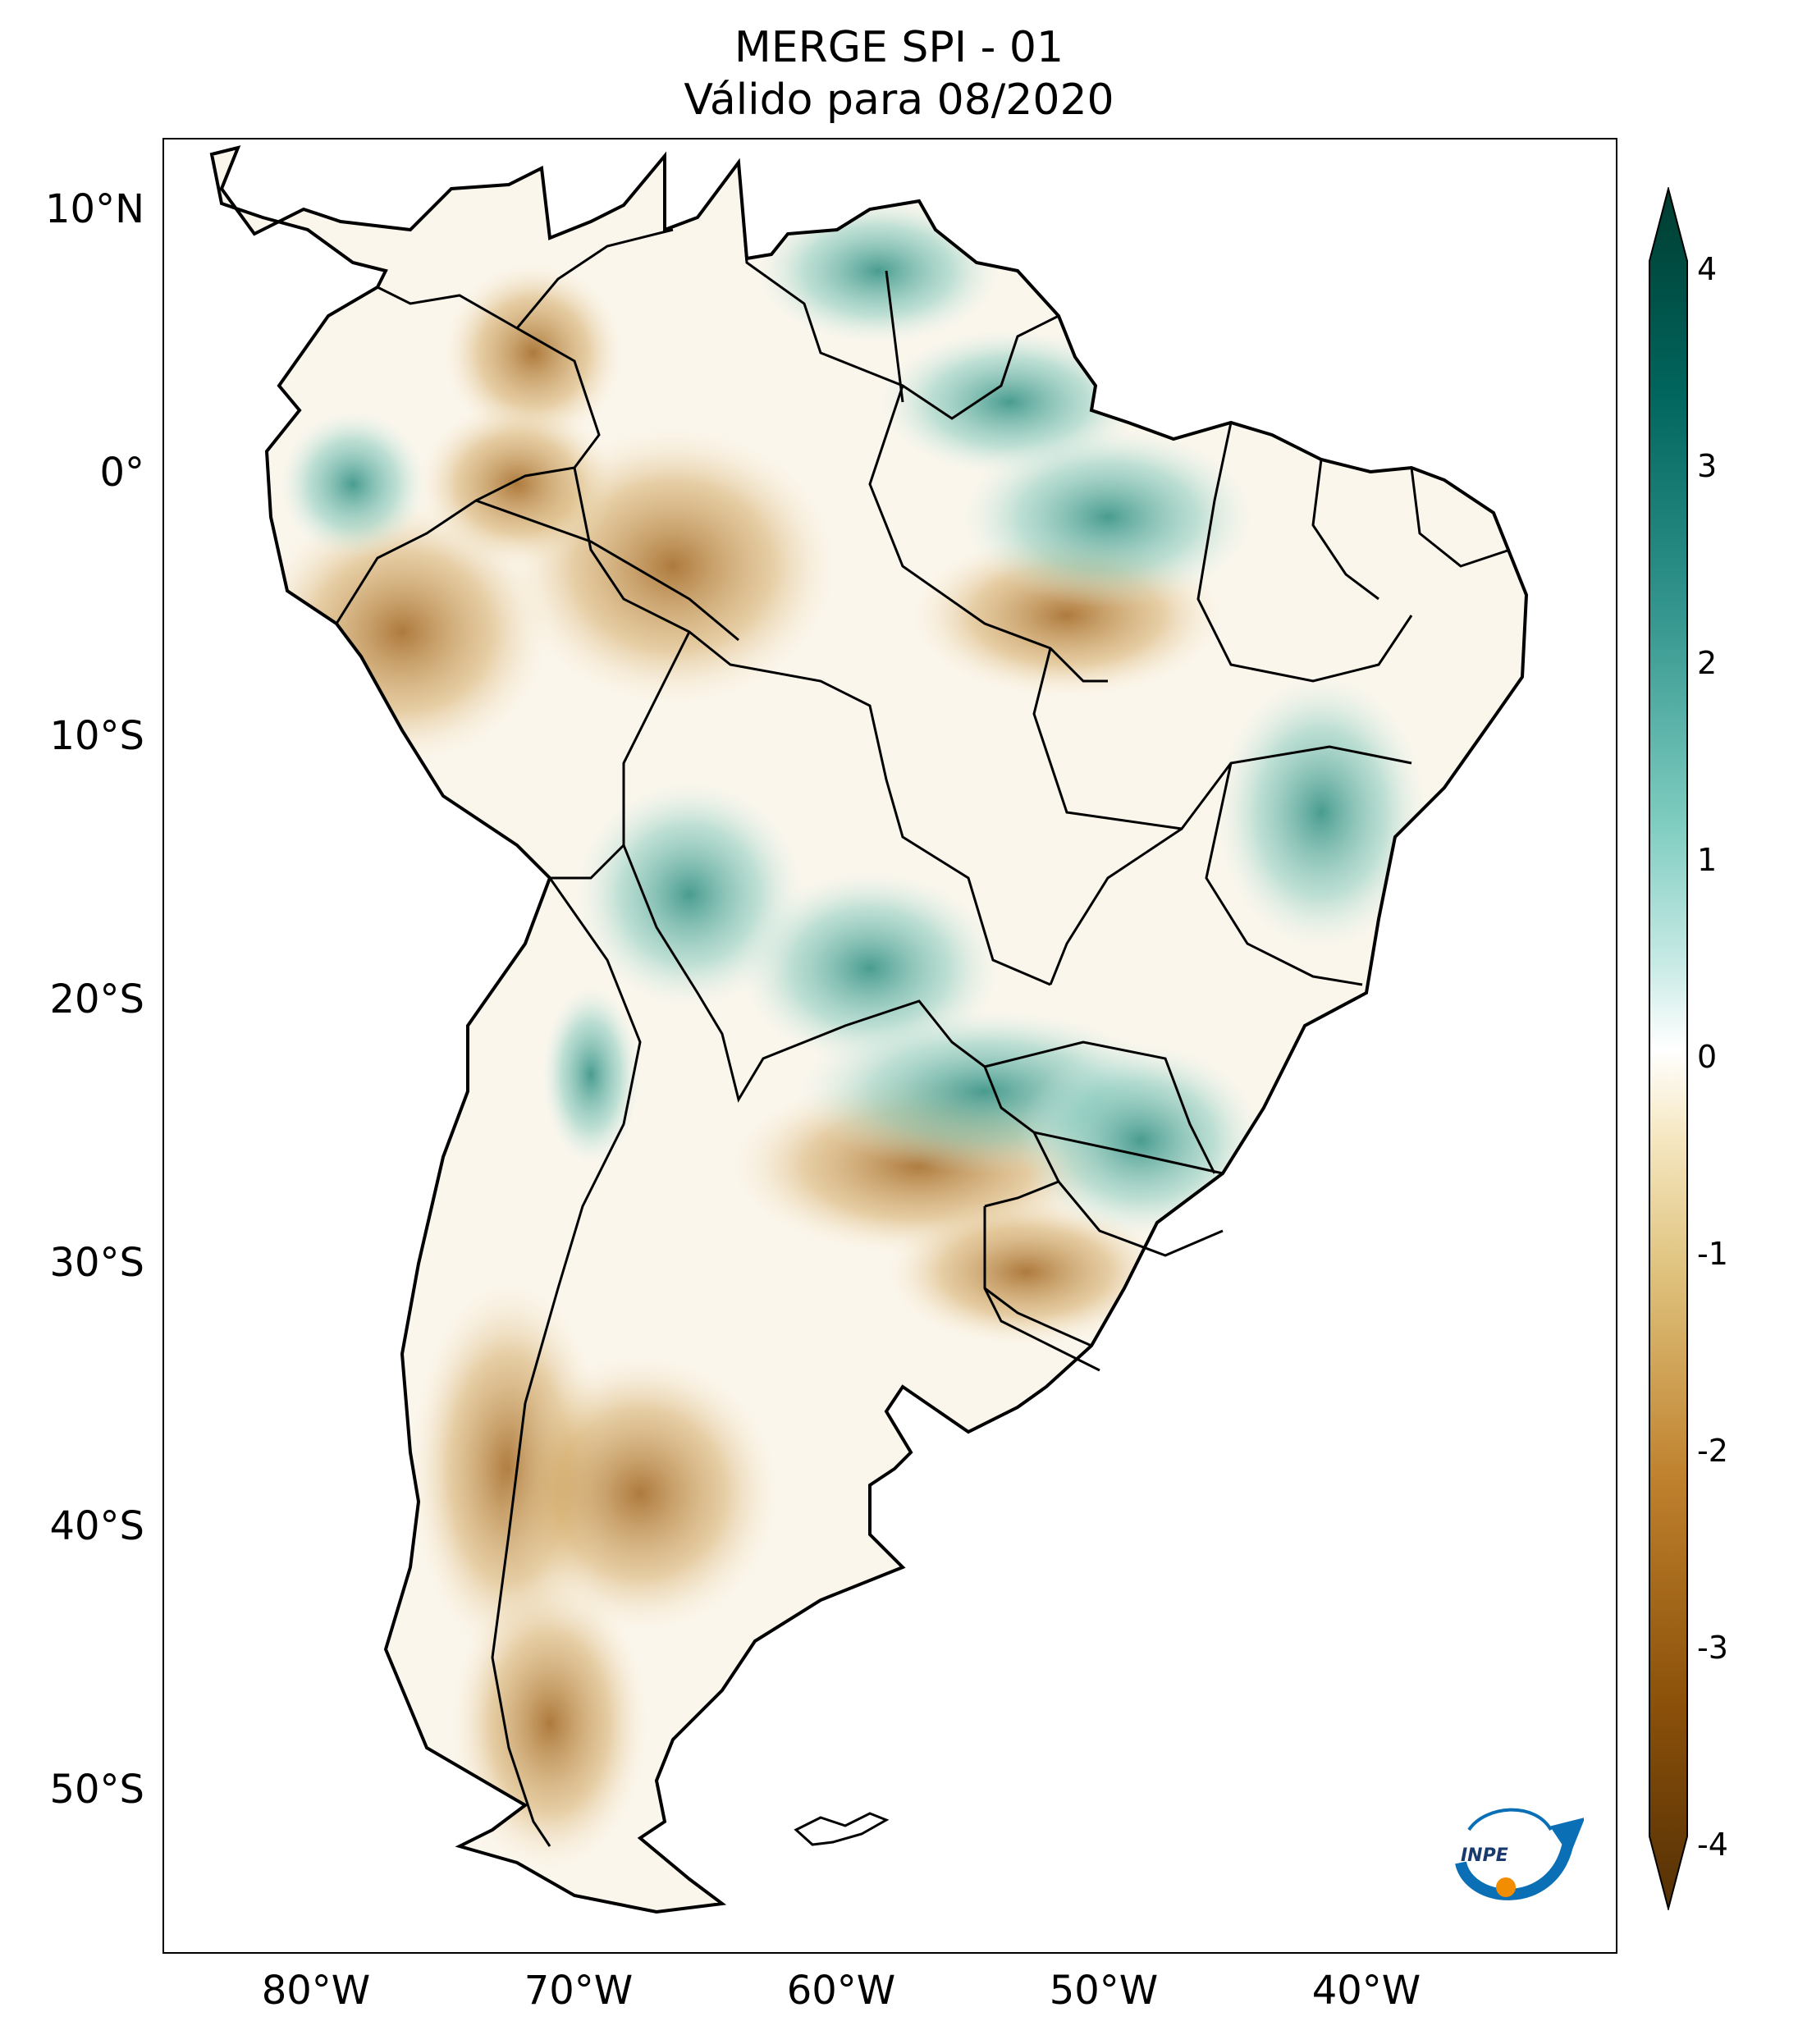 This screenshot has width=1798, height=2044. I want to click on map-title: MERGE SPI - 01, so click(899, 47).